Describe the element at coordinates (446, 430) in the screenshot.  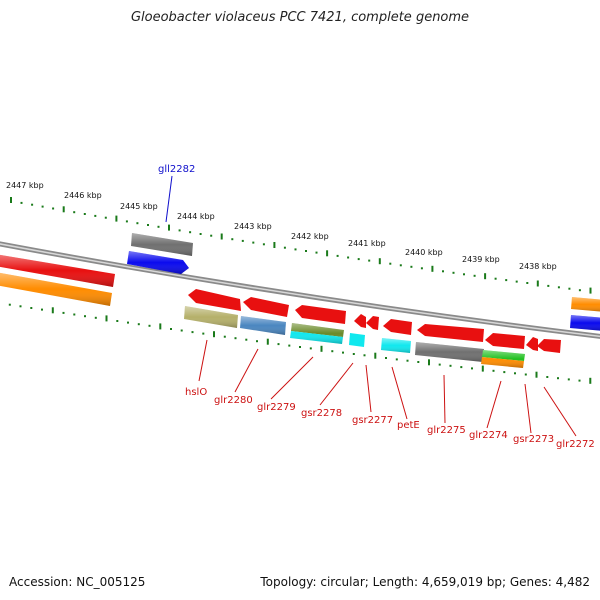
I see `label-glr2275: glr2275` at that location.